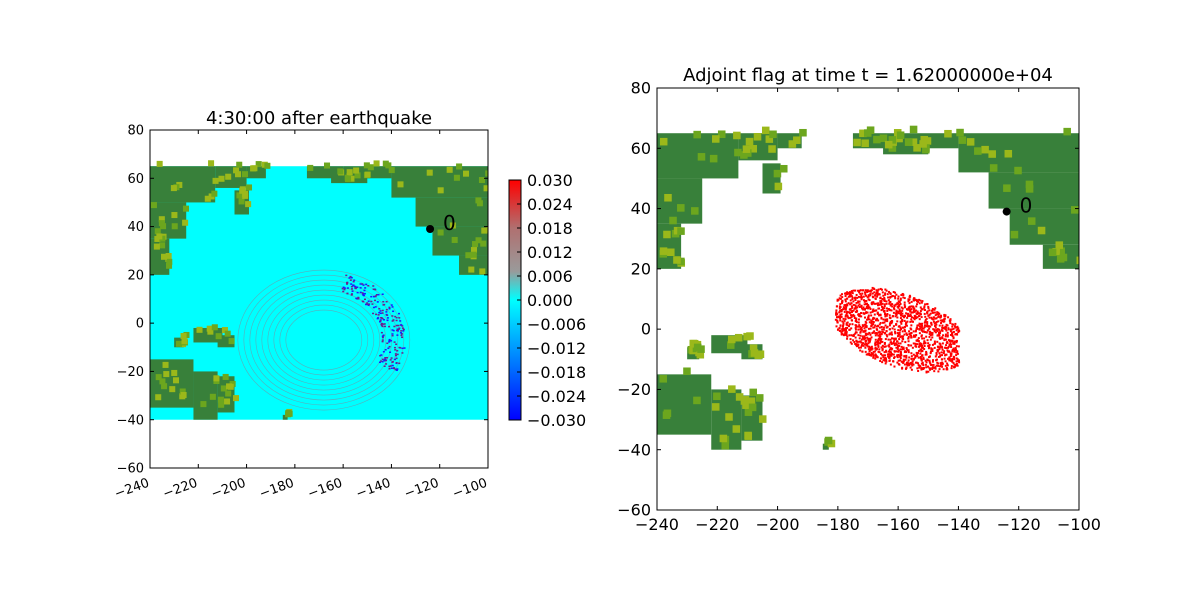  I want to click on colorbar-tick-label: 0.024, so click(550, 204).